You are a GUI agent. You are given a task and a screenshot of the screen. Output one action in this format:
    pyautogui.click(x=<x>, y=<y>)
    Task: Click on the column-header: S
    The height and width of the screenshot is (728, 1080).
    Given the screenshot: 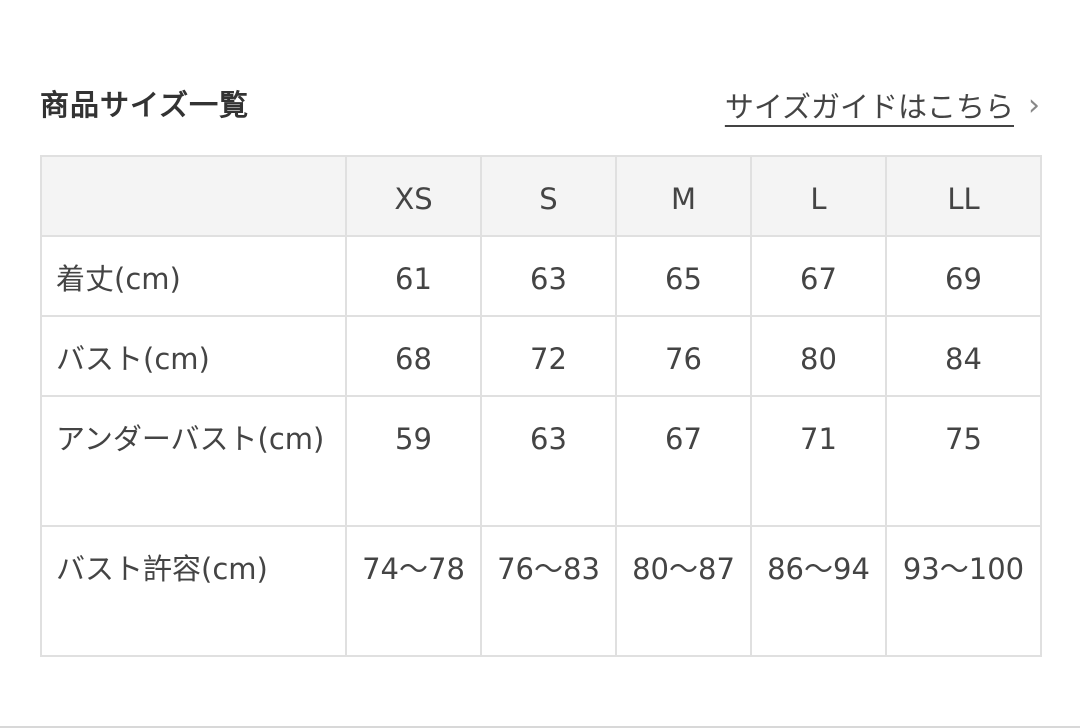 What is the action you would take?
    pyautogui.click(x=548, y=196)
    